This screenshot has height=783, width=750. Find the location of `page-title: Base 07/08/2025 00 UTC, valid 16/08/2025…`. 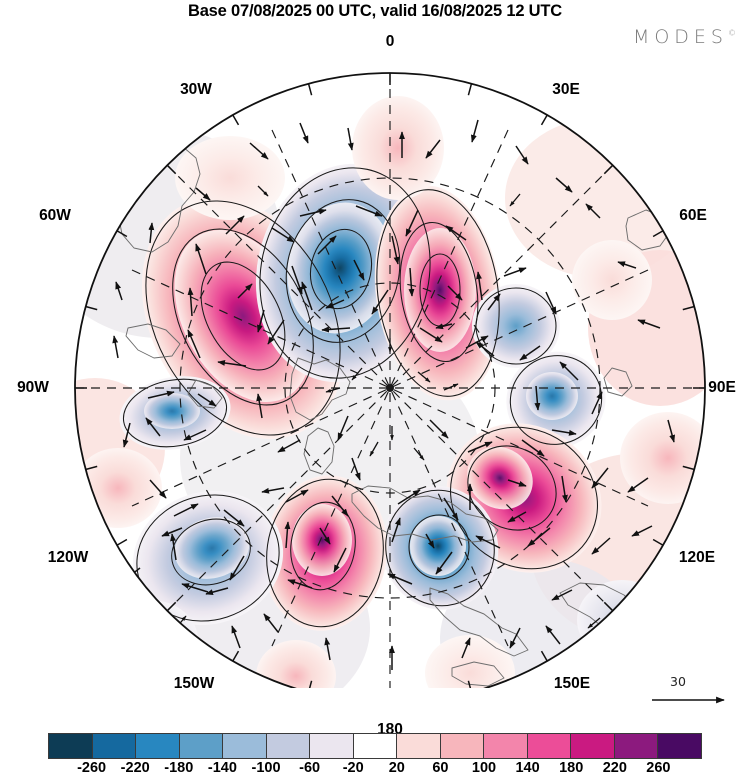

page-title: Base 07/08/2025 00 UTC, valid 16/08/2025… is located at coordinates (374, 11).